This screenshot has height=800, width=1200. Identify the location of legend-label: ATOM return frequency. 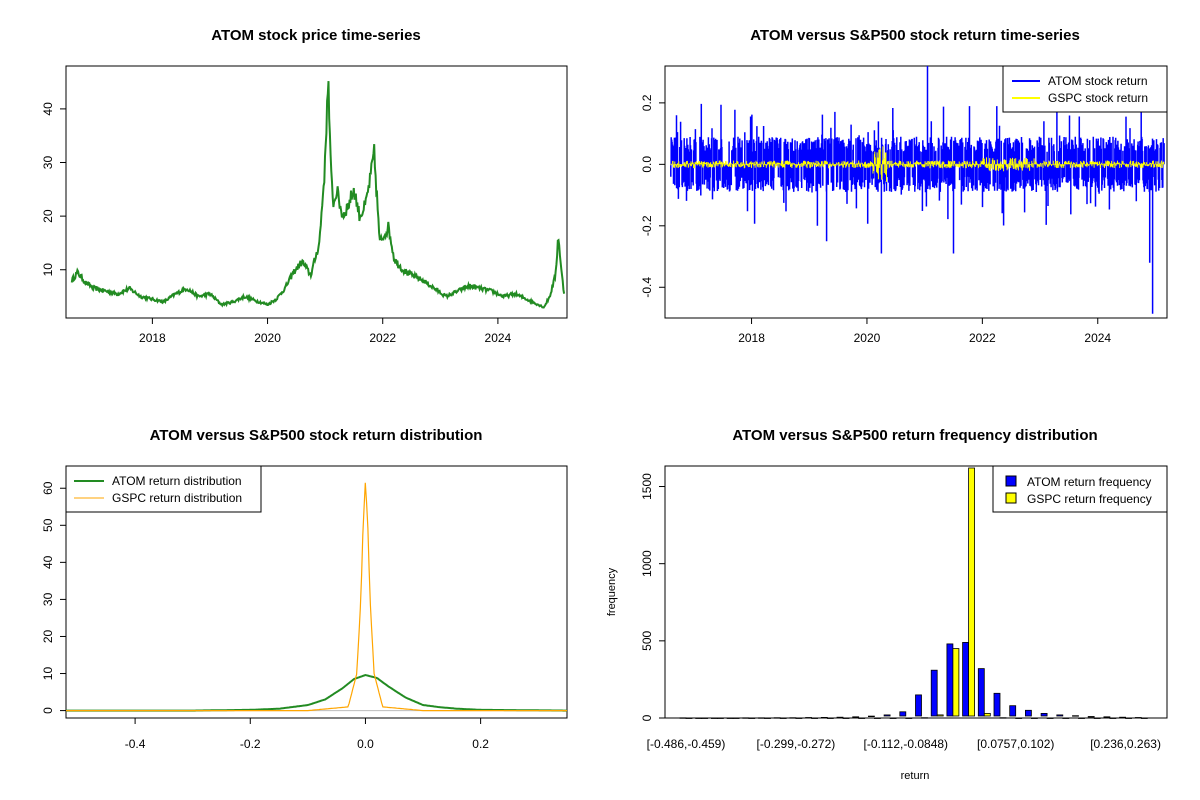
(1089, 482).